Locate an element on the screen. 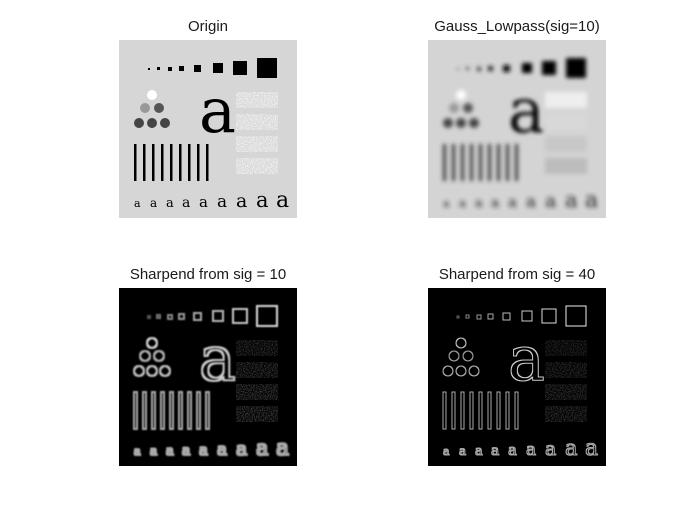 Image resolution: width=700 pixels, height=525 pixels. panel-title: Origin is located at coordinates (207, 26).